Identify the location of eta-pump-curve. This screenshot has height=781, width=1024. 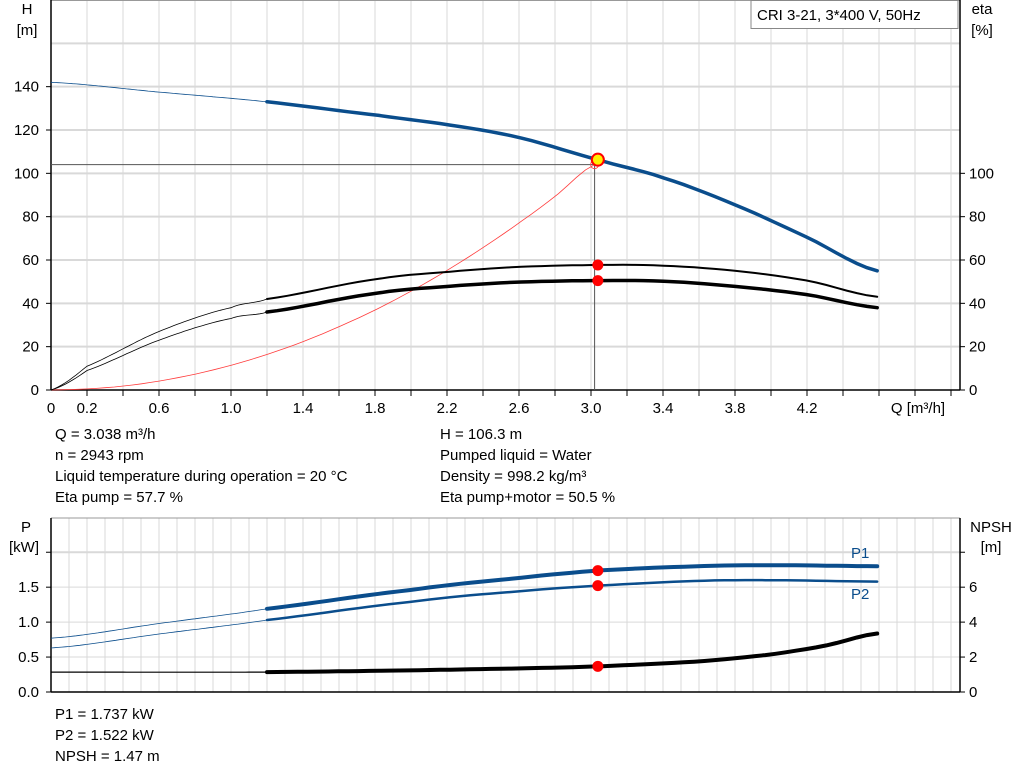
(572, 281).